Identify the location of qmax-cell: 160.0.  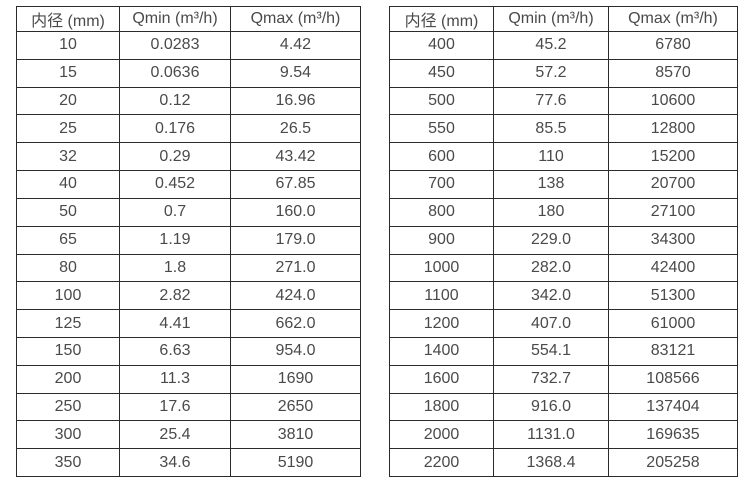
(295, 212).